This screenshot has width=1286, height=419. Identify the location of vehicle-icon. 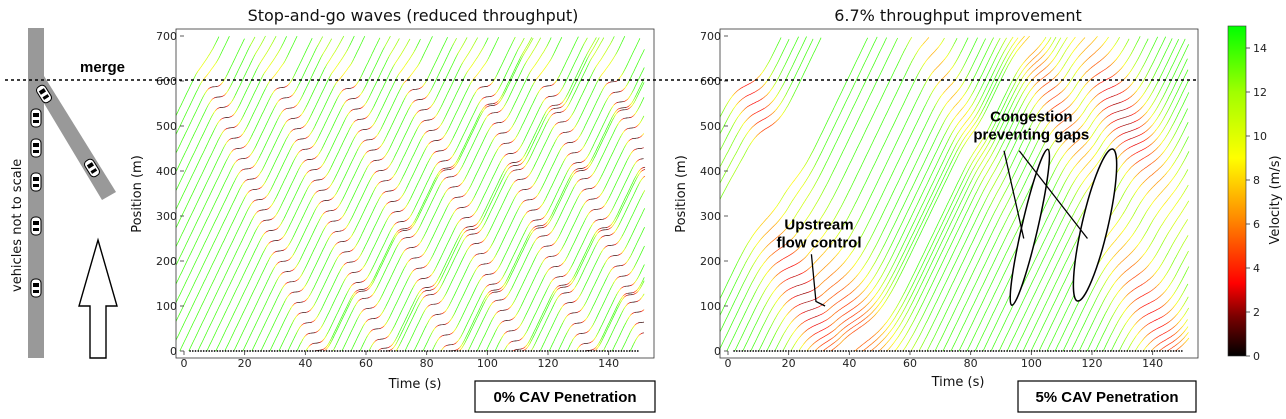
(44, 94).